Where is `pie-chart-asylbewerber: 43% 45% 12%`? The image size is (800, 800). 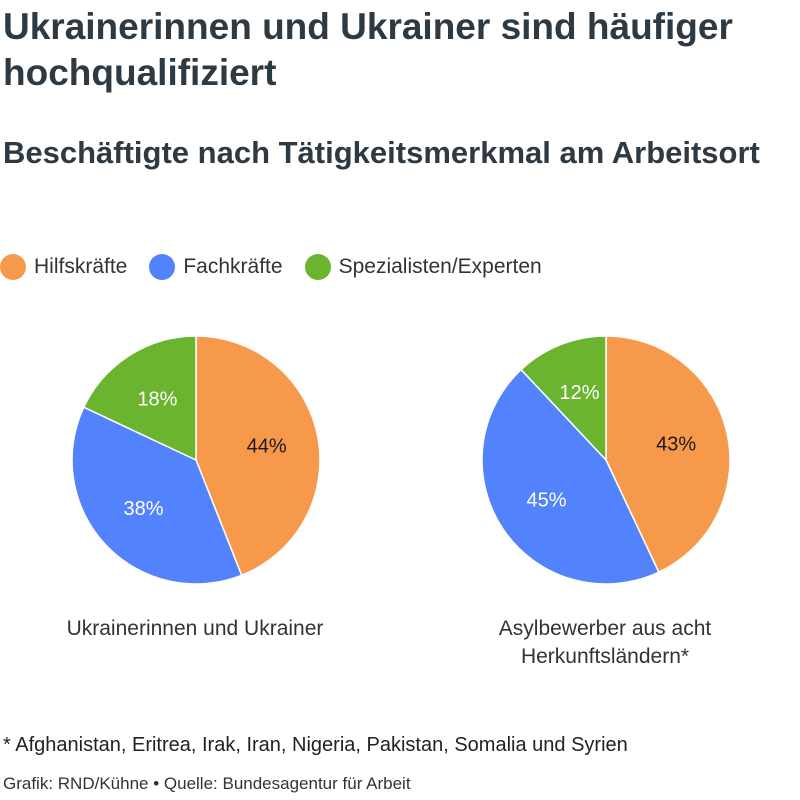 pie-chart-asylbewerber: 43% 45% 12% is located at coordinates (606, 460).